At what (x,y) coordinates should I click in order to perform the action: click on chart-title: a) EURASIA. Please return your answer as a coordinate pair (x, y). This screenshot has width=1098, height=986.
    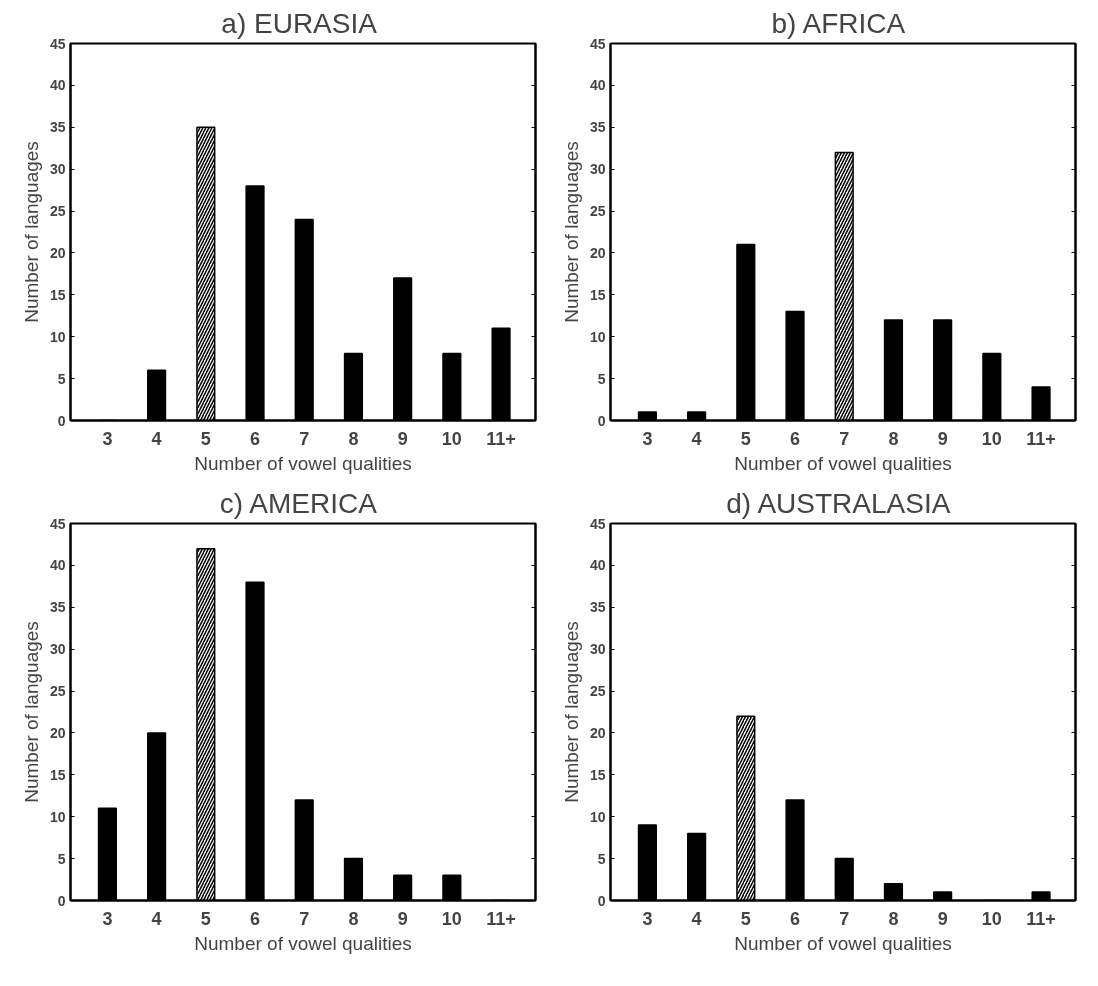
    Looking at the image, I should click on (299, 23).